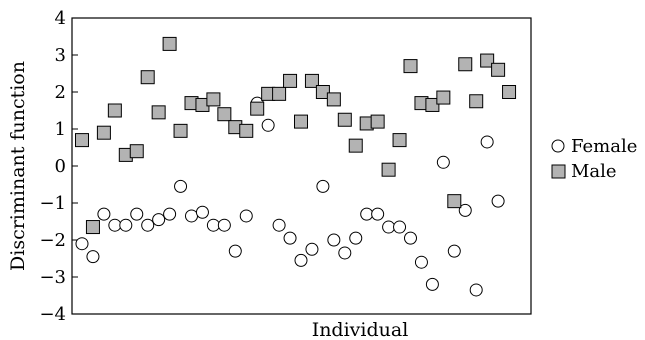 This screenshot has width=645, height=340. What do you see at coordinates (52, 240) in the screenshot?
I see `y-tick-label: −2` at bounding box center [52, 240].